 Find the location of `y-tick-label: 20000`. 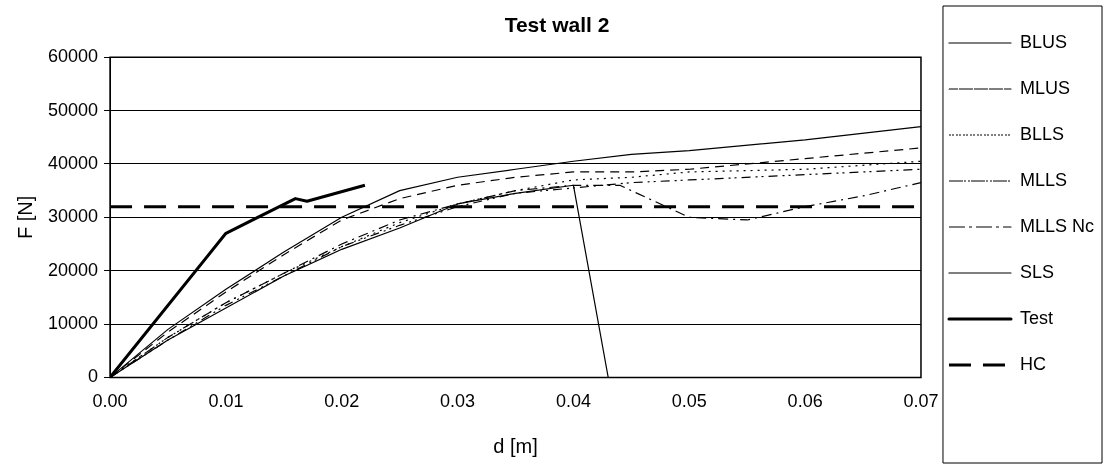

y-tick-label: 20000 is located at coordinates (73, 269).